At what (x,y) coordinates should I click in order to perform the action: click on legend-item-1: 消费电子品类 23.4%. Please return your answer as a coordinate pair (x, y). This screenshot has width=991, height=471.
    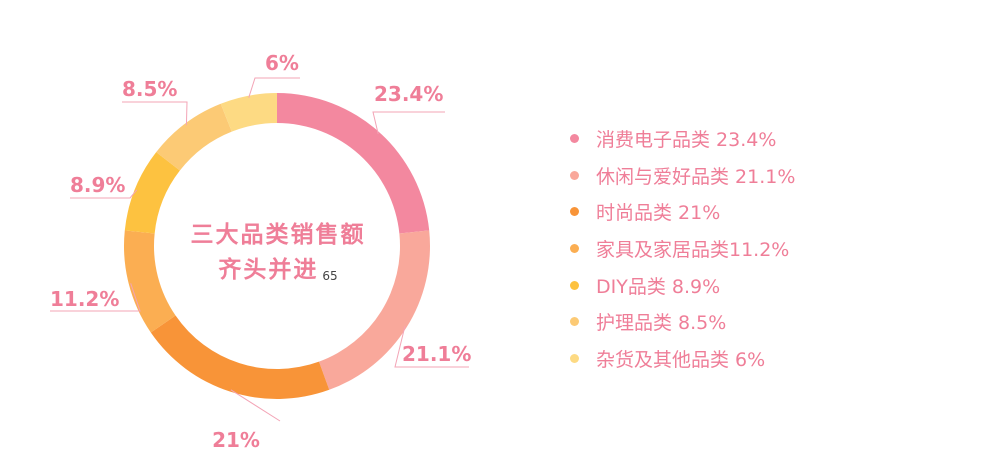
    Looking at the image, I should click on (682, 138).